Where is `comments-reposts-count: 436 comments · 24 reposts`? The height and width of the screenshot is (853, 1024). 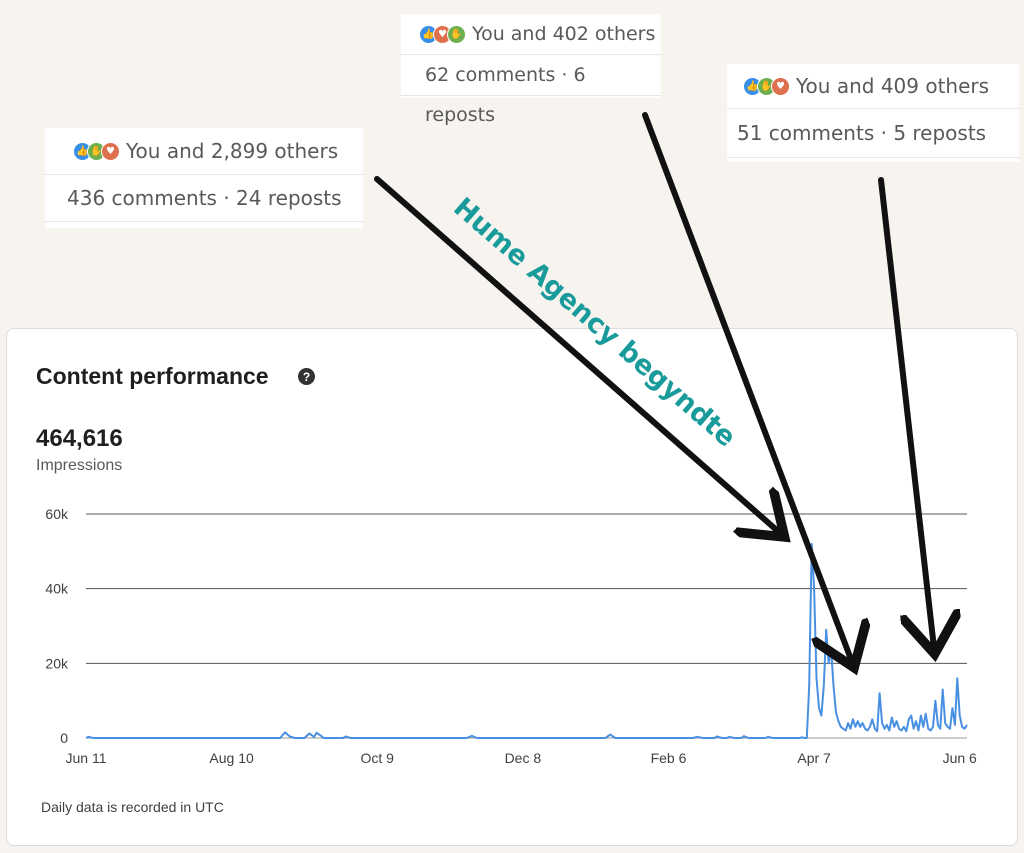 comments-reposts-count: 436 comments · 24 reposts is located at coordinates (204, 198).